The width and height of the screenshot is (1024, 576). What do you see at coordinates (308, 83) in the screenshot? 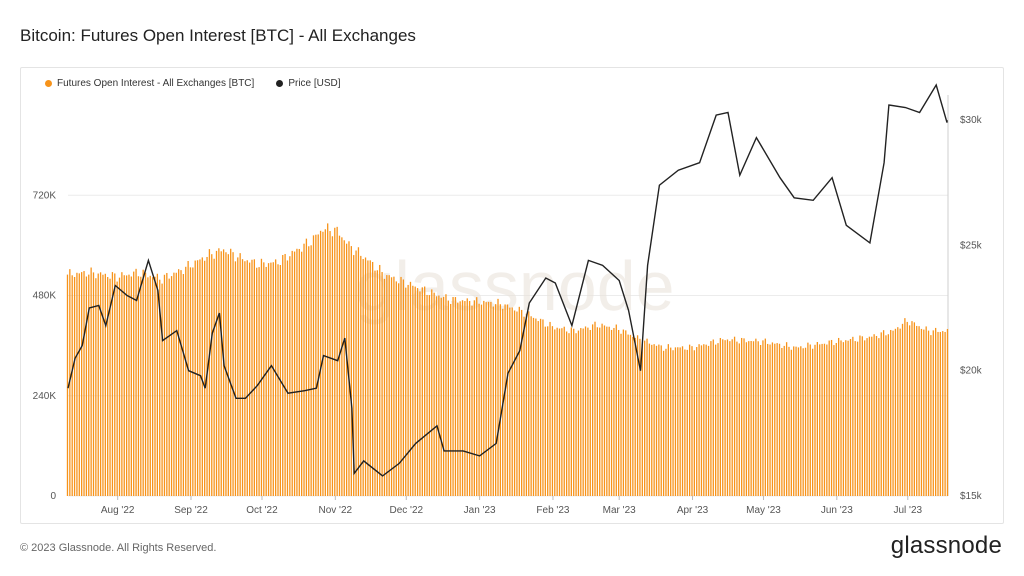
I see `legend-item-price: Price [USD]` at bounding box center [308, 83].